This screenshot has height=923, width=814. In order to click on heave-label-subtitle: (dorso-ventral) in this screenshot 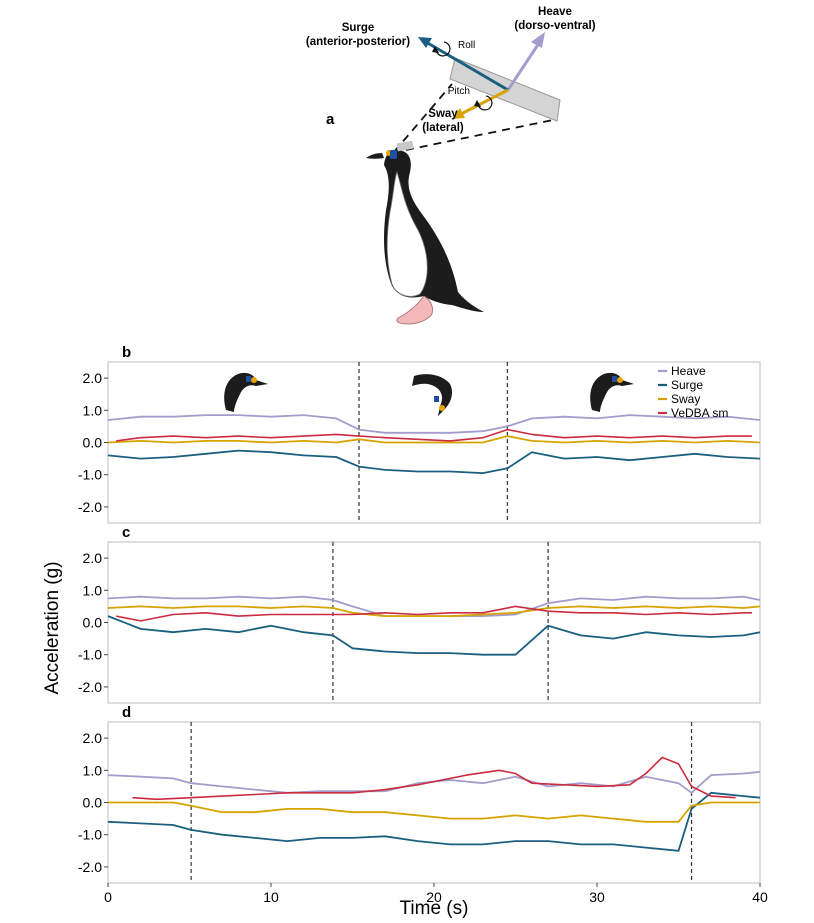, I will do `click(554, 26)`.